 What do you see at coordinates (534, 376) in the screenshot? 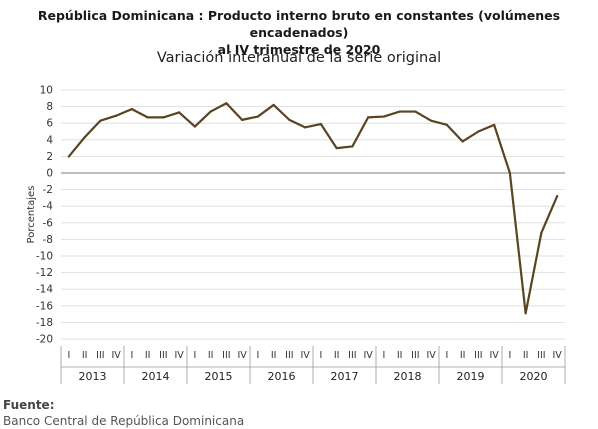
I see `year-label: 2020` at bounding box center [534, 376].